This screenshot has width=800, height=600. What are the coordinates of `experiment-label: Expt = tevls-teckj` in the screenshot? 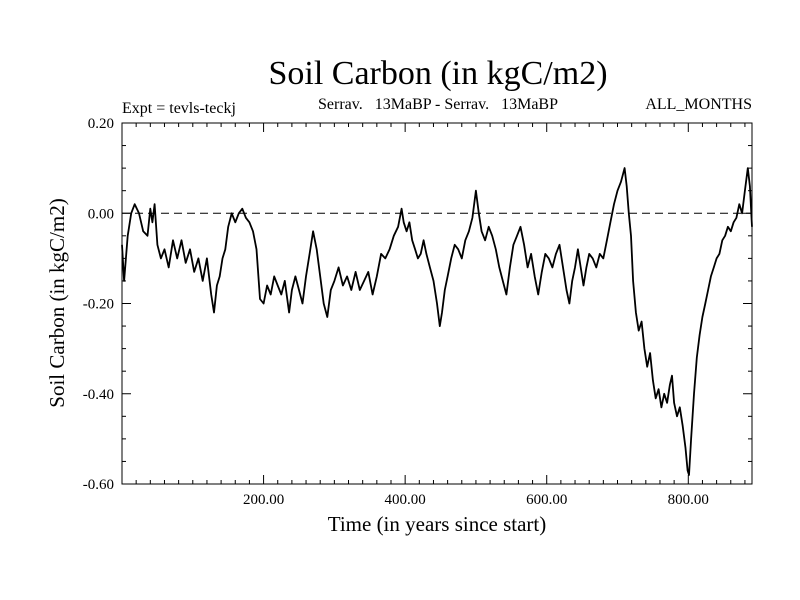 It's located at (179, 108).